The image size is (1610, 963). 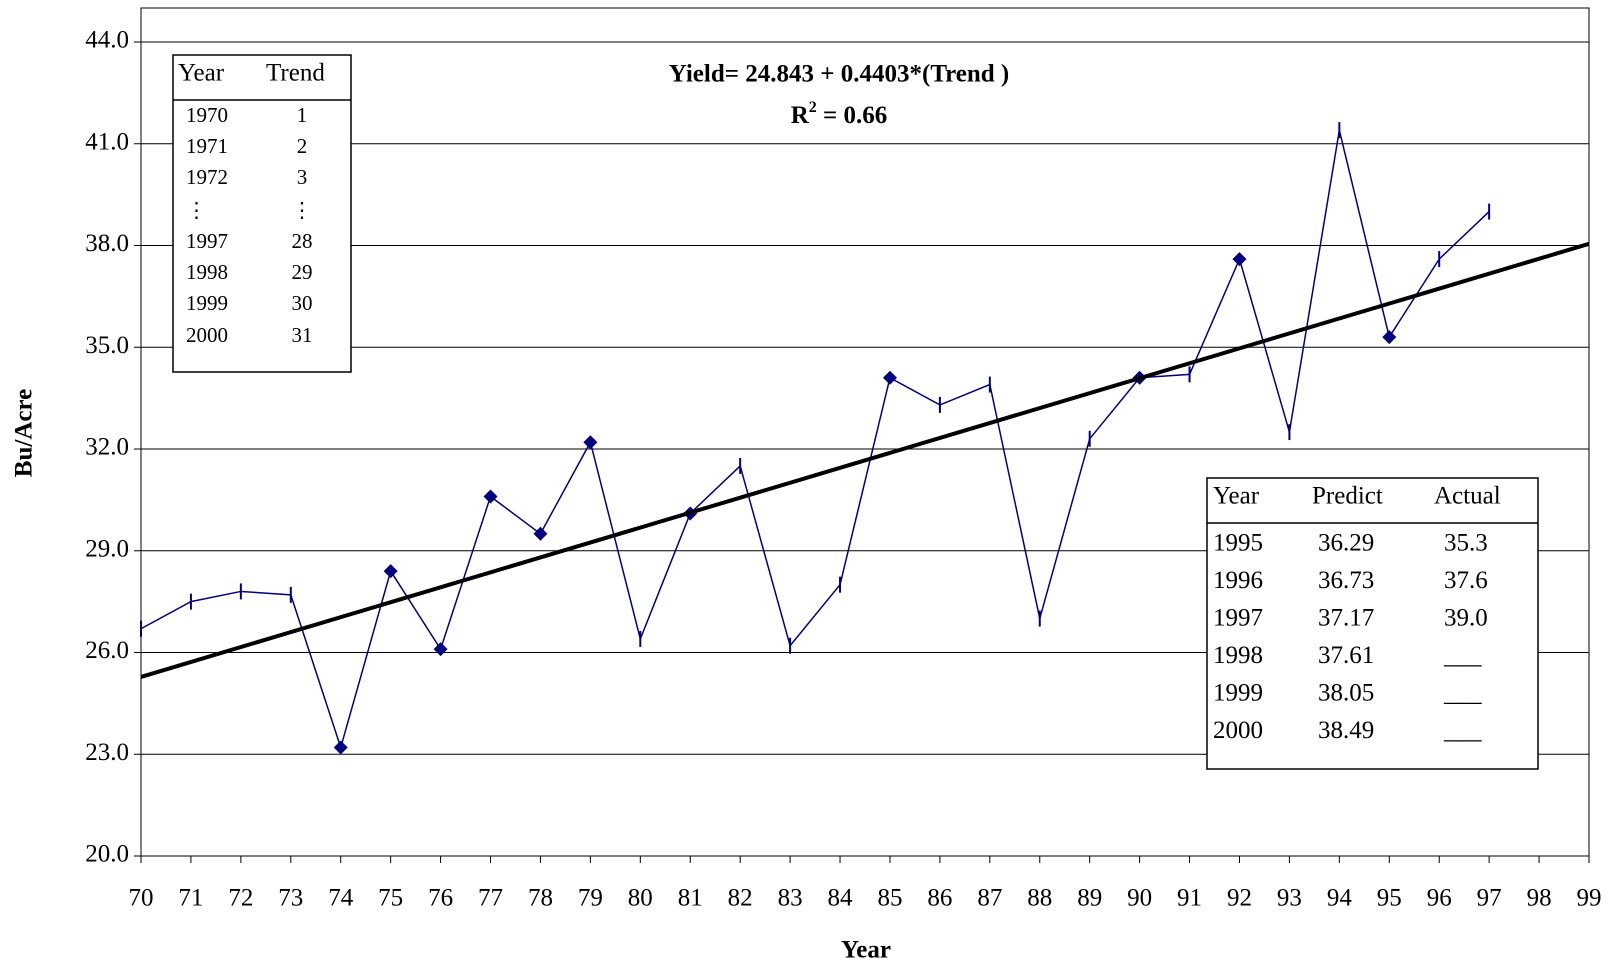 What do you see at coordinates (1439, 898) in the screenshot?
I see `x-tick-label: 96` at bounding box center [1439, 898].